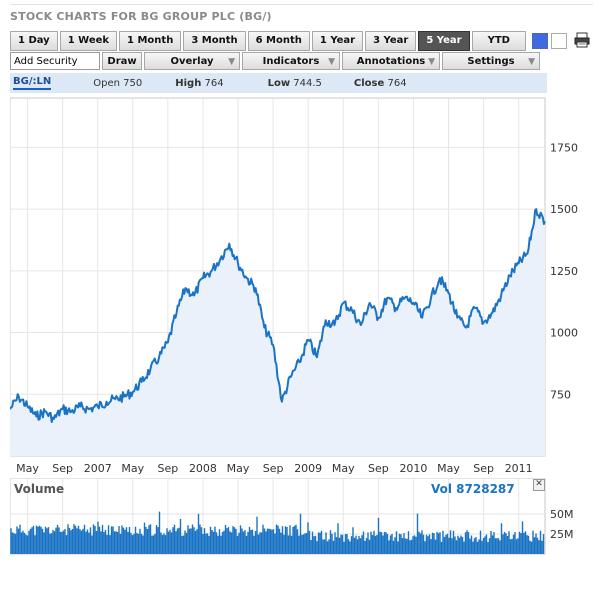 This screenshot has height=602, width=601. What do you see at coordinates (278, 41) in the screenshot?
I see `range-button-6-month: 6 Month` at bounding box center [278, 41].